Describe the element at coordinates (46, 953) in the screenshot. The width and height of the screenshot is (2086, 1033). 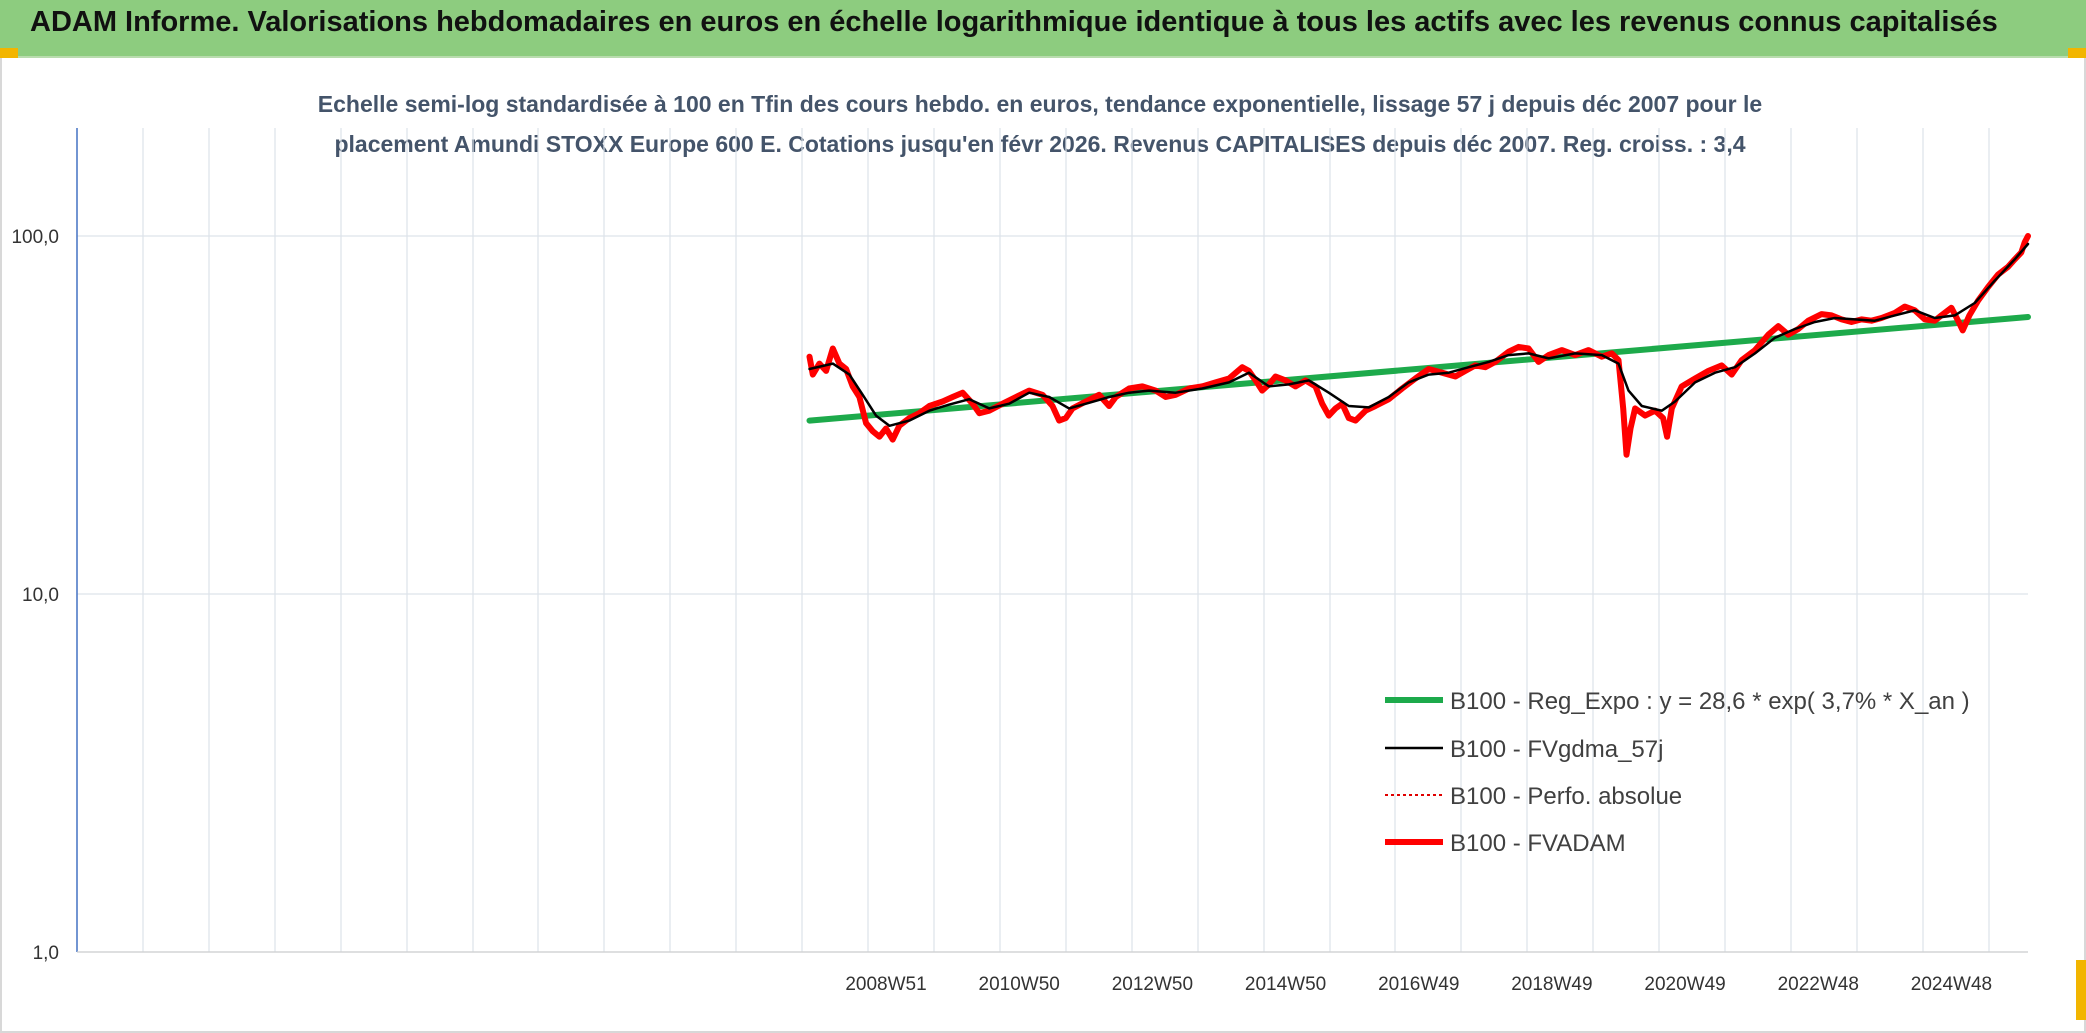
I see `y-tick-label: 1,0` at that location.